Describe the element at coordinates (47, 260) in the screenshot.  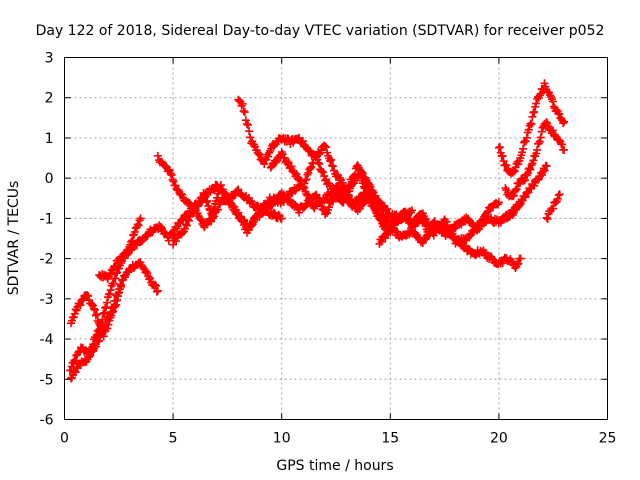
I see `y-tick-label: -2` at that location.